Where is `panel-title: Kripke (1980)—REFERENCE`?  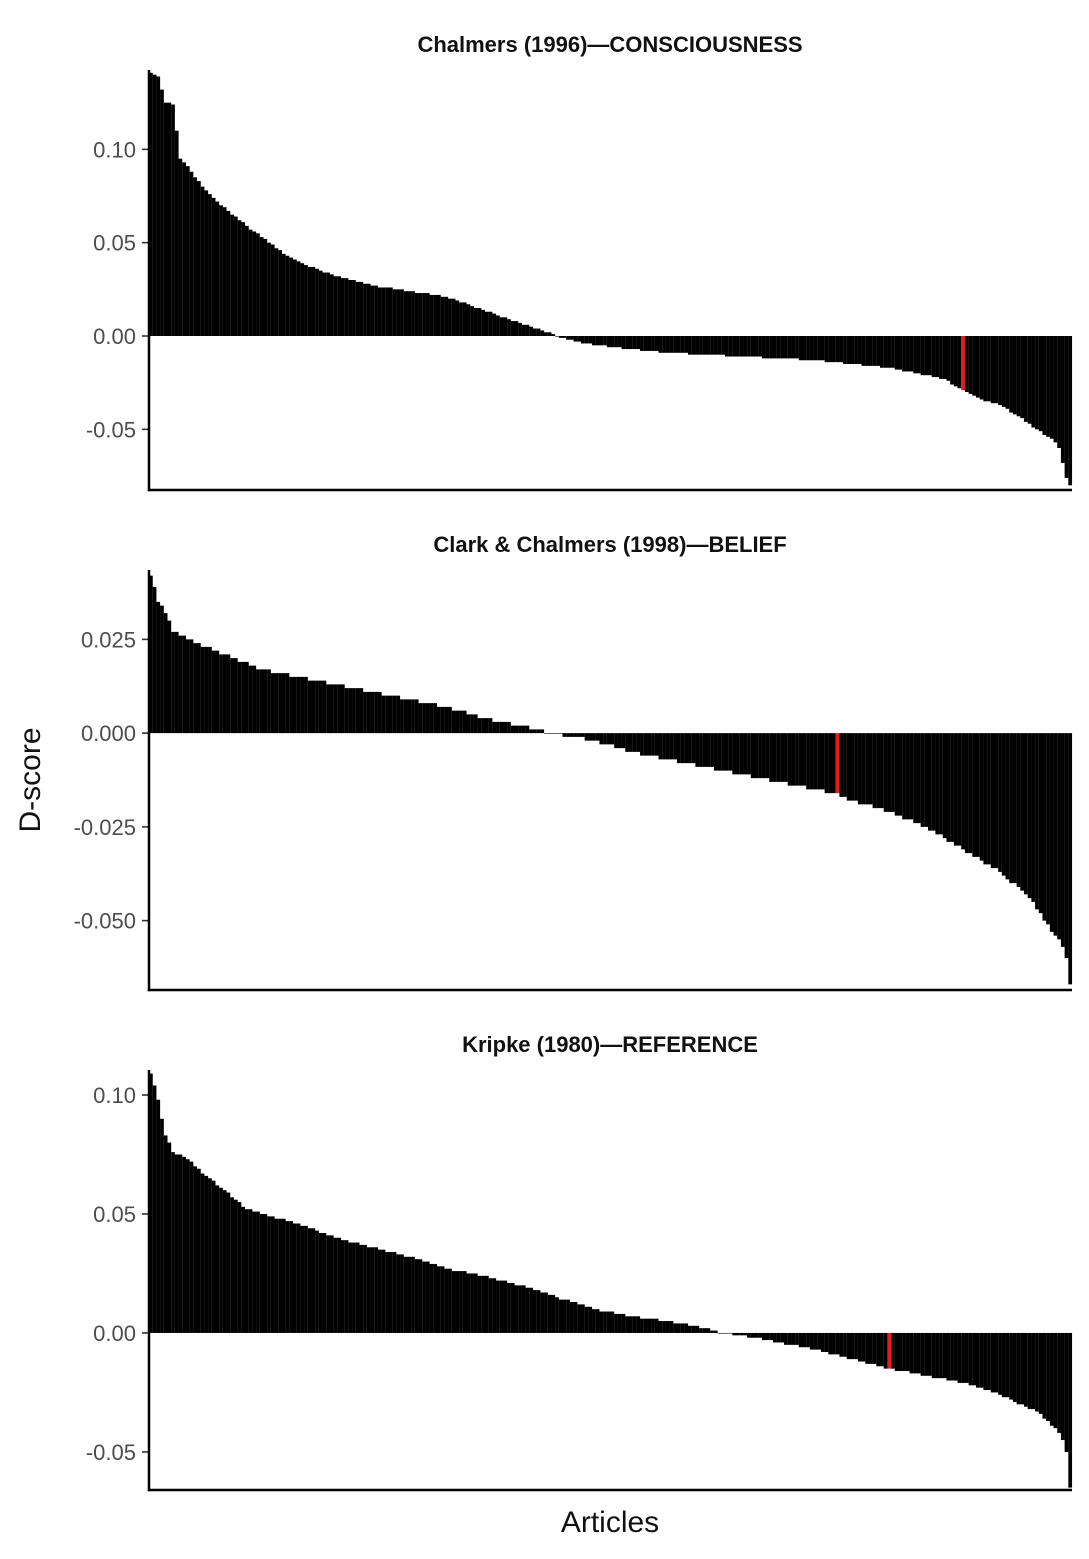 panel-title: Kripke (1980)—REFERENCE is located at coordinates (610, 1044).